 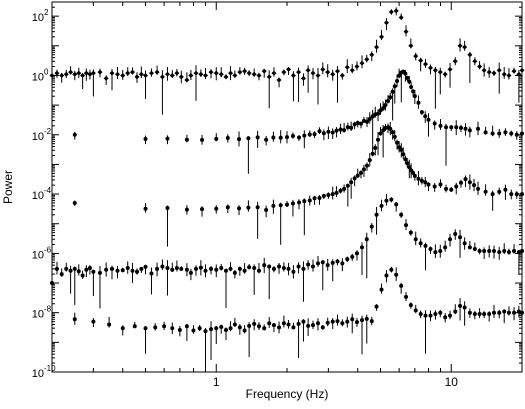 I want to click on y-tick-label-exponent: -2, so click(x=48, y=131).